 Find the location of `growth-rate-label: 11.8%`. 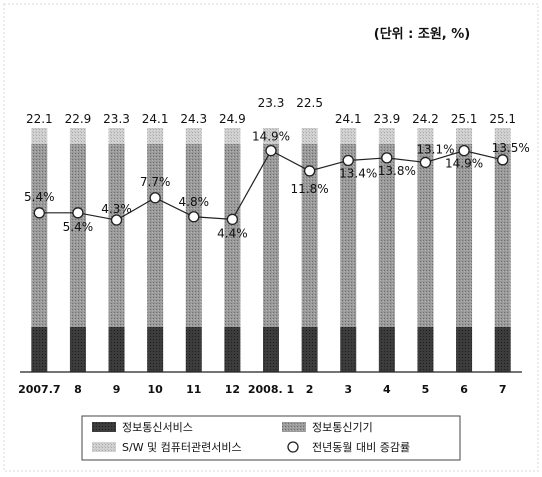

growth-rate-label: 11.8% is located at coordinates (310, 189).